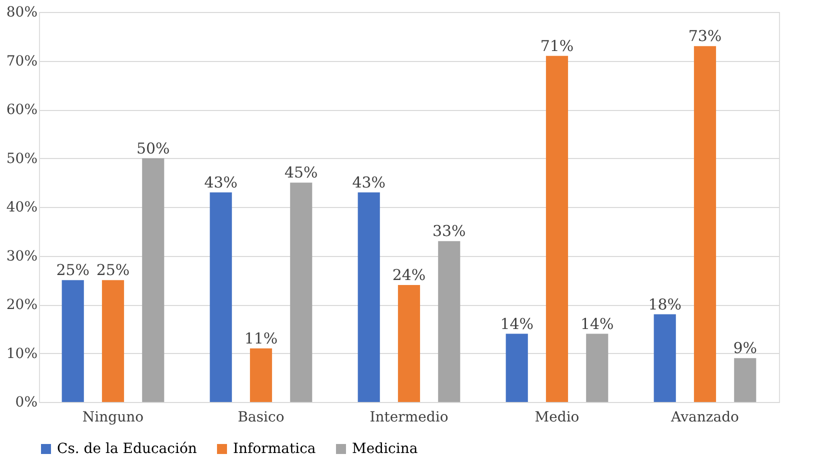 This screenshot has width=818, height=465. I want to click on data-label: 33%, so click(449, 231).